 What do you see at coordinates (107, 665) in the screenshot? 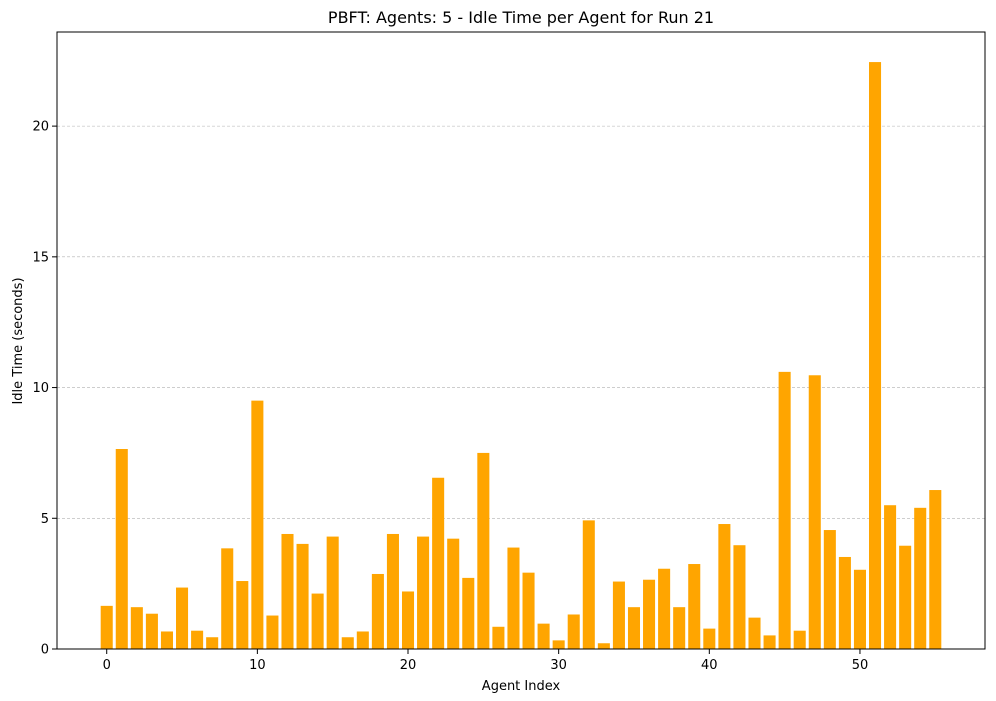
I see `x-tick-label: 0` at bounding box center [107, 665].